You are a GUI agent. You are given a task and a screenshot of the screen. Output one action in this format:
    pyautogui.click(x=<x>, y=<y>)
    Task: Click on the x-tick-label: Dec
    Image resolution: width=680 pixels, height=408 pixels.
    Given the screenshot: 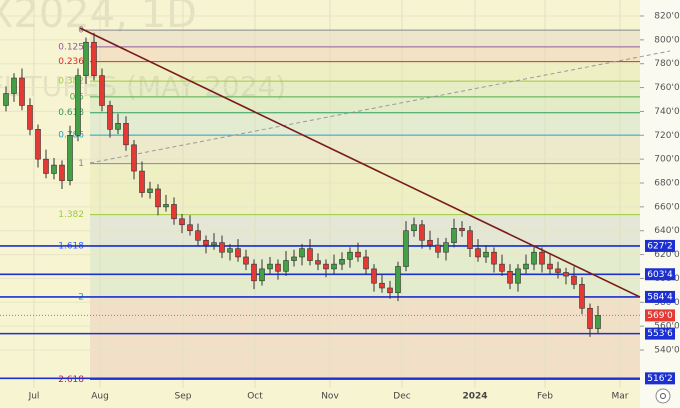 What is the action you would take?
    pyautogui.click(x=401, y=397)
    